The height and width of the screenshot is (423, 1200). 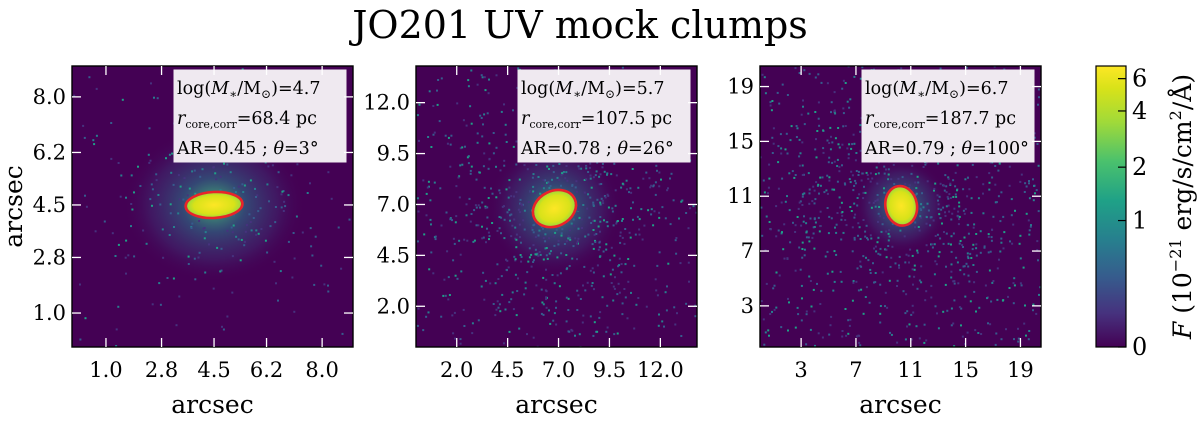 I want to click on y-tick-label: 6.2, so click(x=49, y=152).